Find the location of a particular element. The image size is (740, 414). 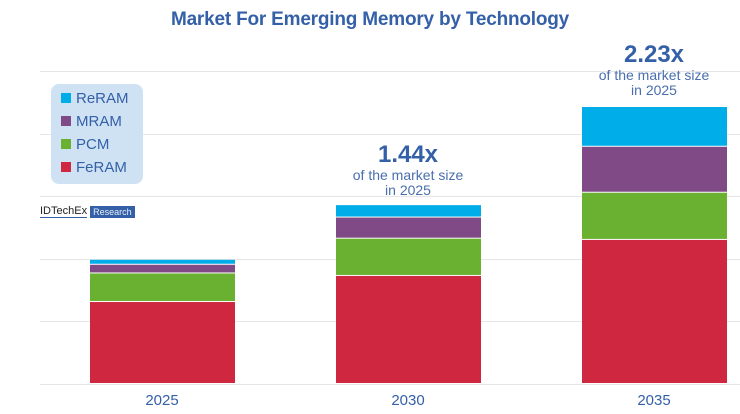

annotation-2035: 2.23x of the market size in 2025 is located at coordinates (654, 70).